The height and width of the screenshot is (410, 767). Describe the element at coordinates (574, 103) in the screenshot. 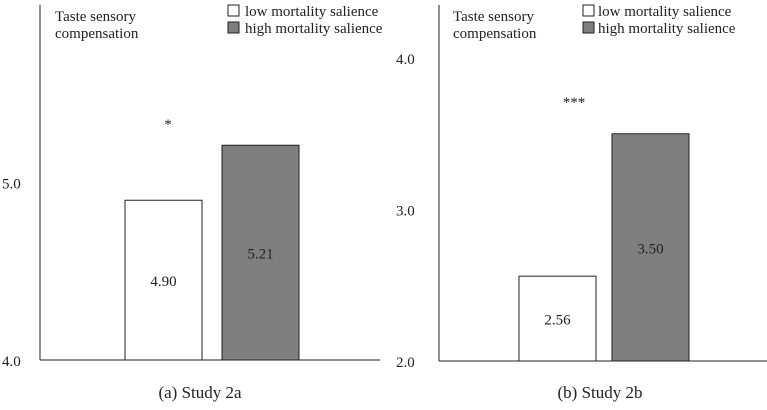

I see `significance-marker: ***` at that location.